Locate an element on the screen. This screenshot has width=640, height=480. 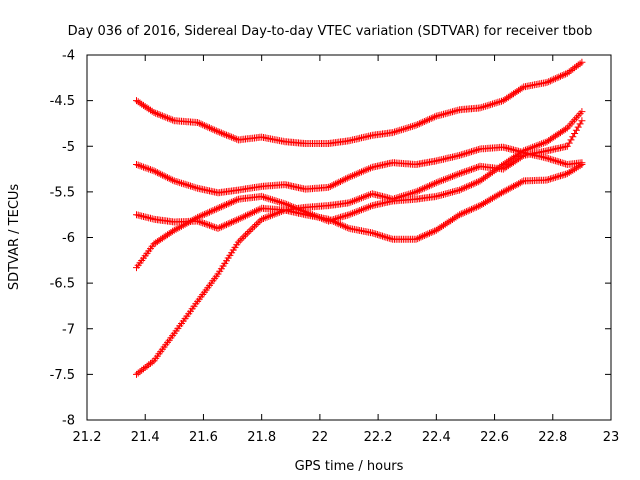
x-tick-label: 21.2 is located at coordinates (87, 437).